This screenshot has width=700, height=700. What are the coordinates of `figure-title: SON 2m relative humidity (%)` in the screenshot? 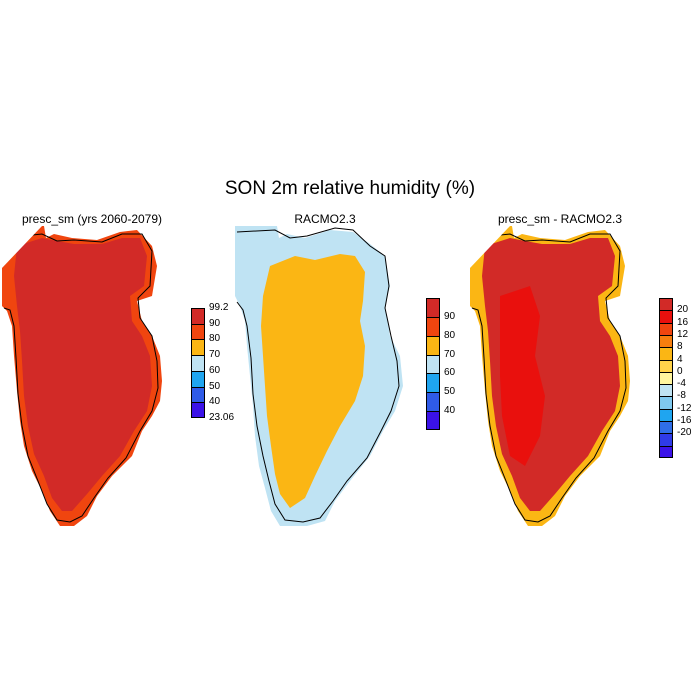 It's located at (350, 188).